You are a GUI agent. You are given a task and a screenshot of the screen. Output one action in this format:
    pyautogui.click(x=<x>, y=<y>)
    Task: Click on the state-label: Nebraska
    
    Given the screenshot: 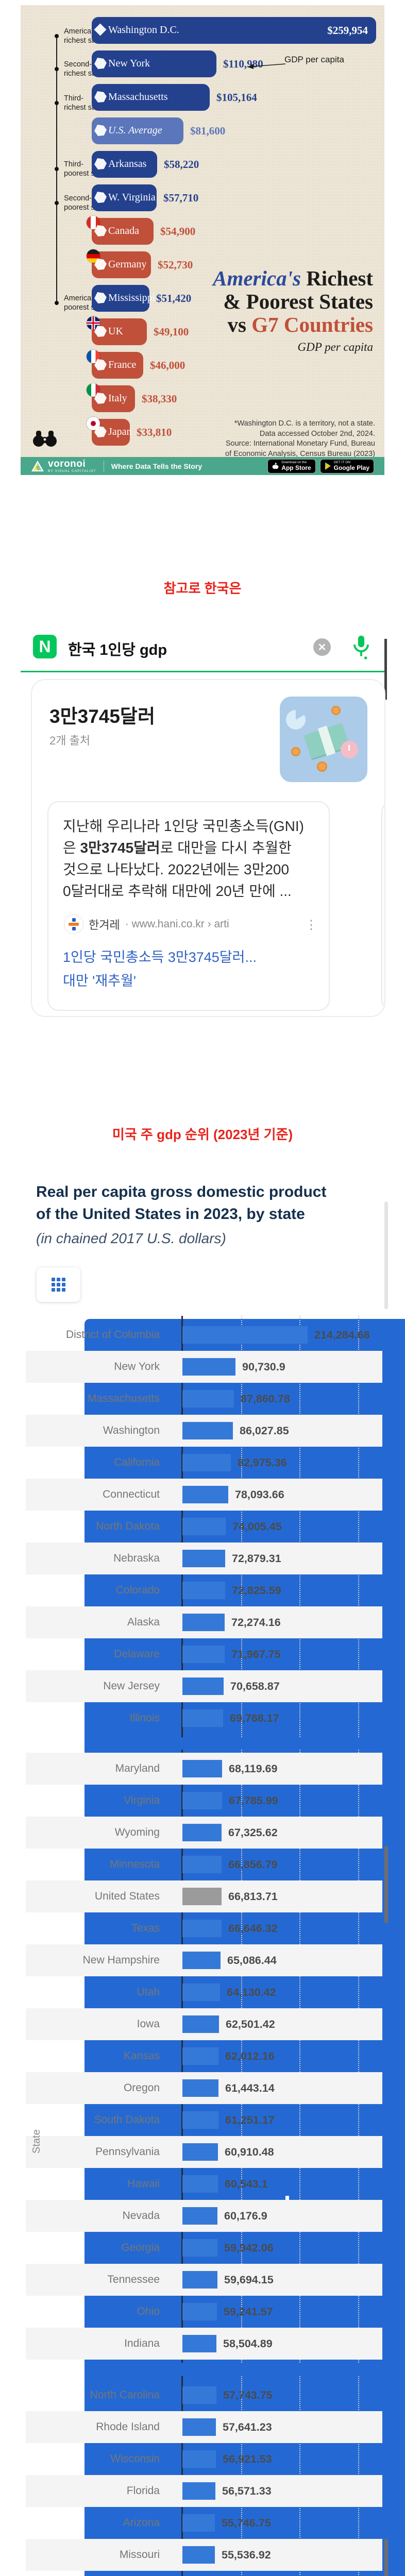 What is the action you would take?
    pyautogui.click(x=136, y=1558)
    